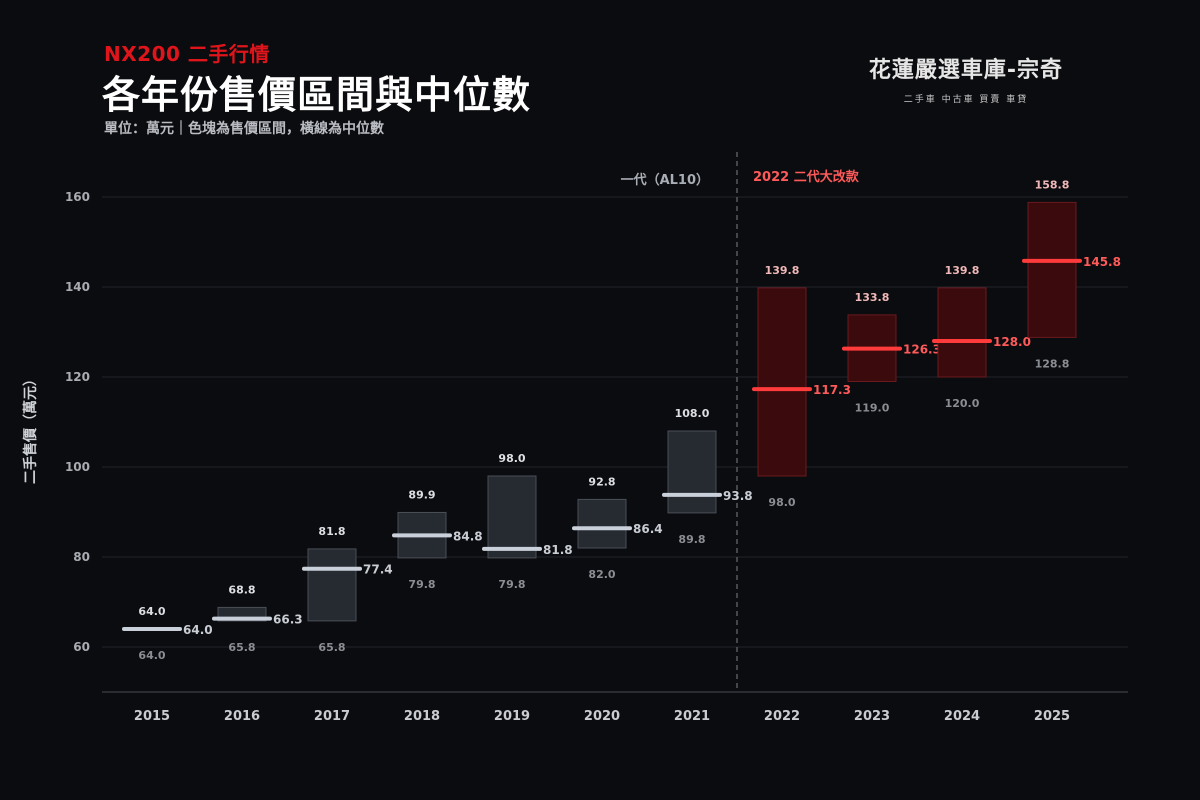 Image resolution: width=1200 pixels, height=800 pixels. What do you see at coordinates (692, 413) in the screenshot?
I see `max-label-2021: 108.0` at bounding box center [692, 413].